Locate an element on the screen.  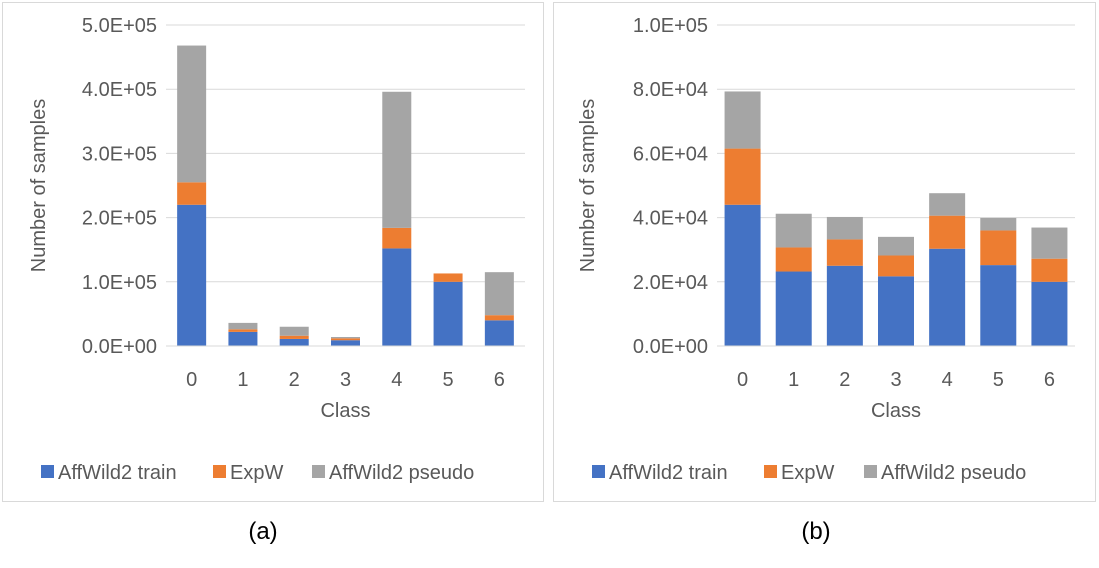
y-tick-label: 3.0E+05 is located at coordinates (119, 154).